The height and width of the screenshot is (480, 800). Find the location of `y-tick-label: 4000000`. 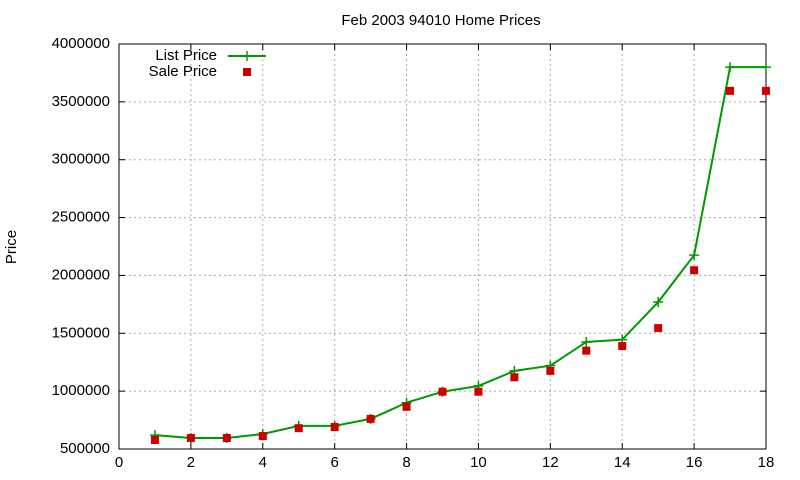

y-tick-label: 4000000 is located at coordinates (81, 43).